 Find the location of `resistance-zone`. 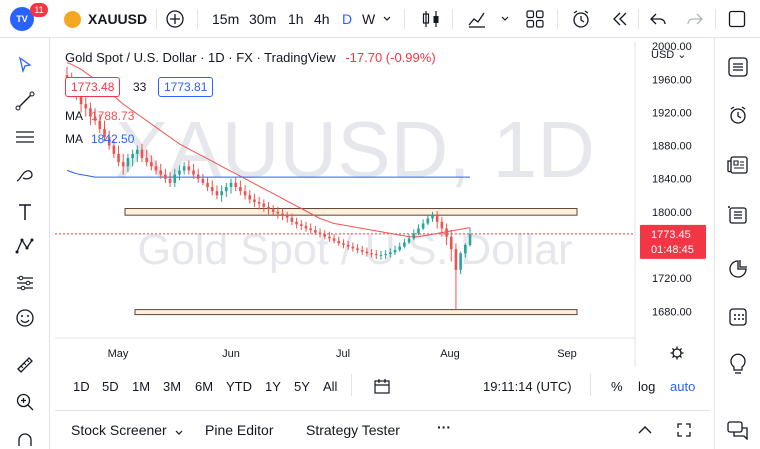

resistance-zone is located at coordinates (351, 212).